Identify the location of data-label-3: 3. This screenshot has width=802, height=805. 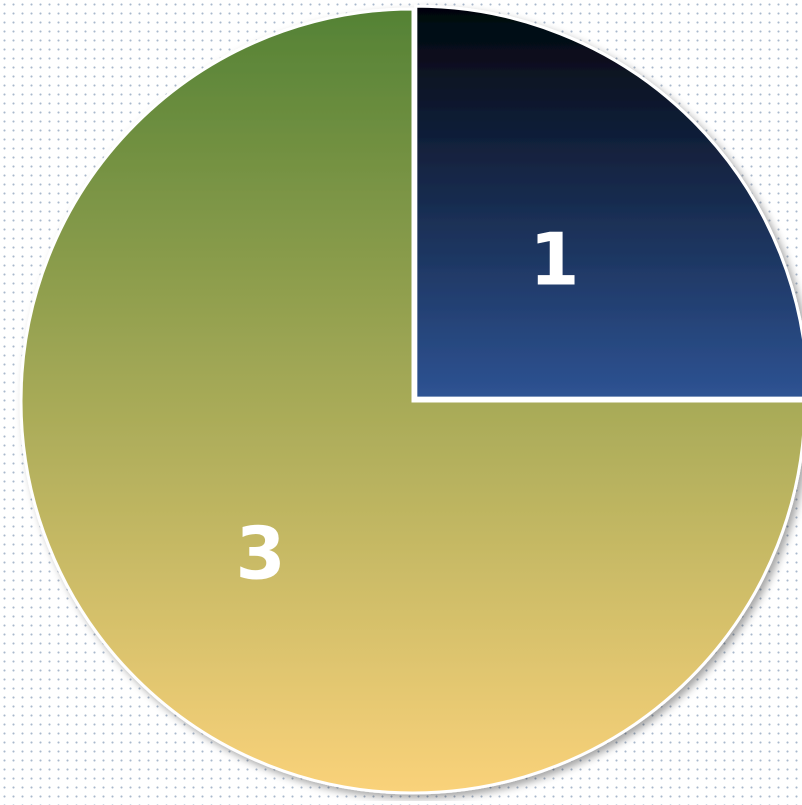
(260, 553).